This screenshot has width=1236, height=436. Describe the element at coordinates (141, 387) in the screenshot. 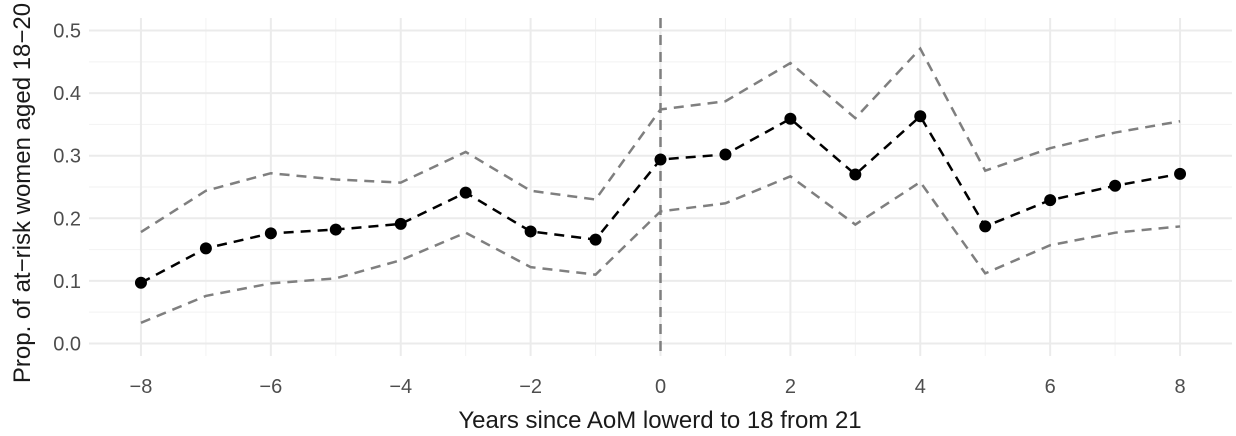

I see `x-tick-label: −8` at that location.